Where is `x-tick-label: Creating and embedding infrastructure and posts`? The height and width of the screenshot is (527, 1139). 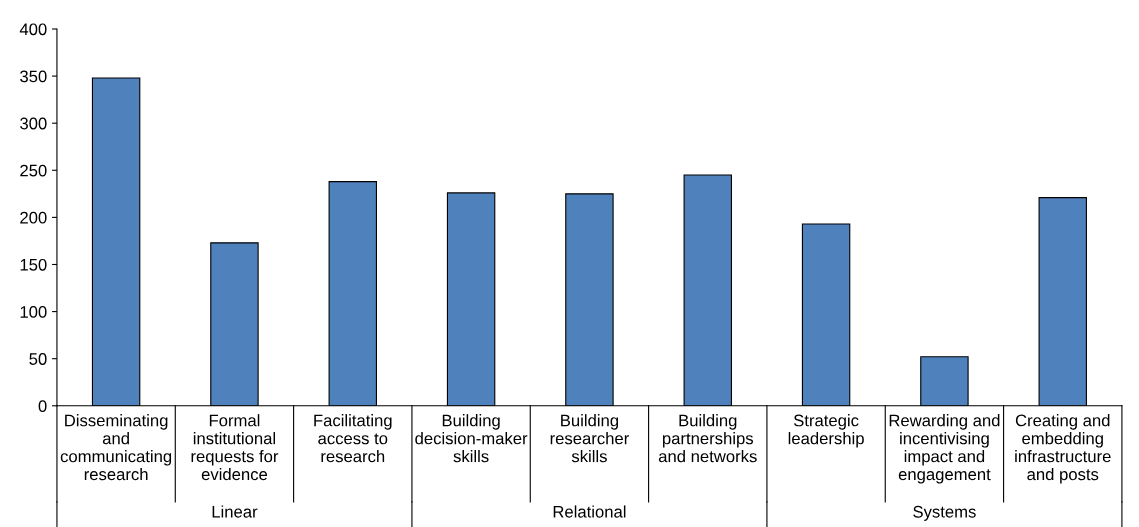
x-tick-label: Creating and embedding infrastructure and posts is located at coordinates (1063, 449).